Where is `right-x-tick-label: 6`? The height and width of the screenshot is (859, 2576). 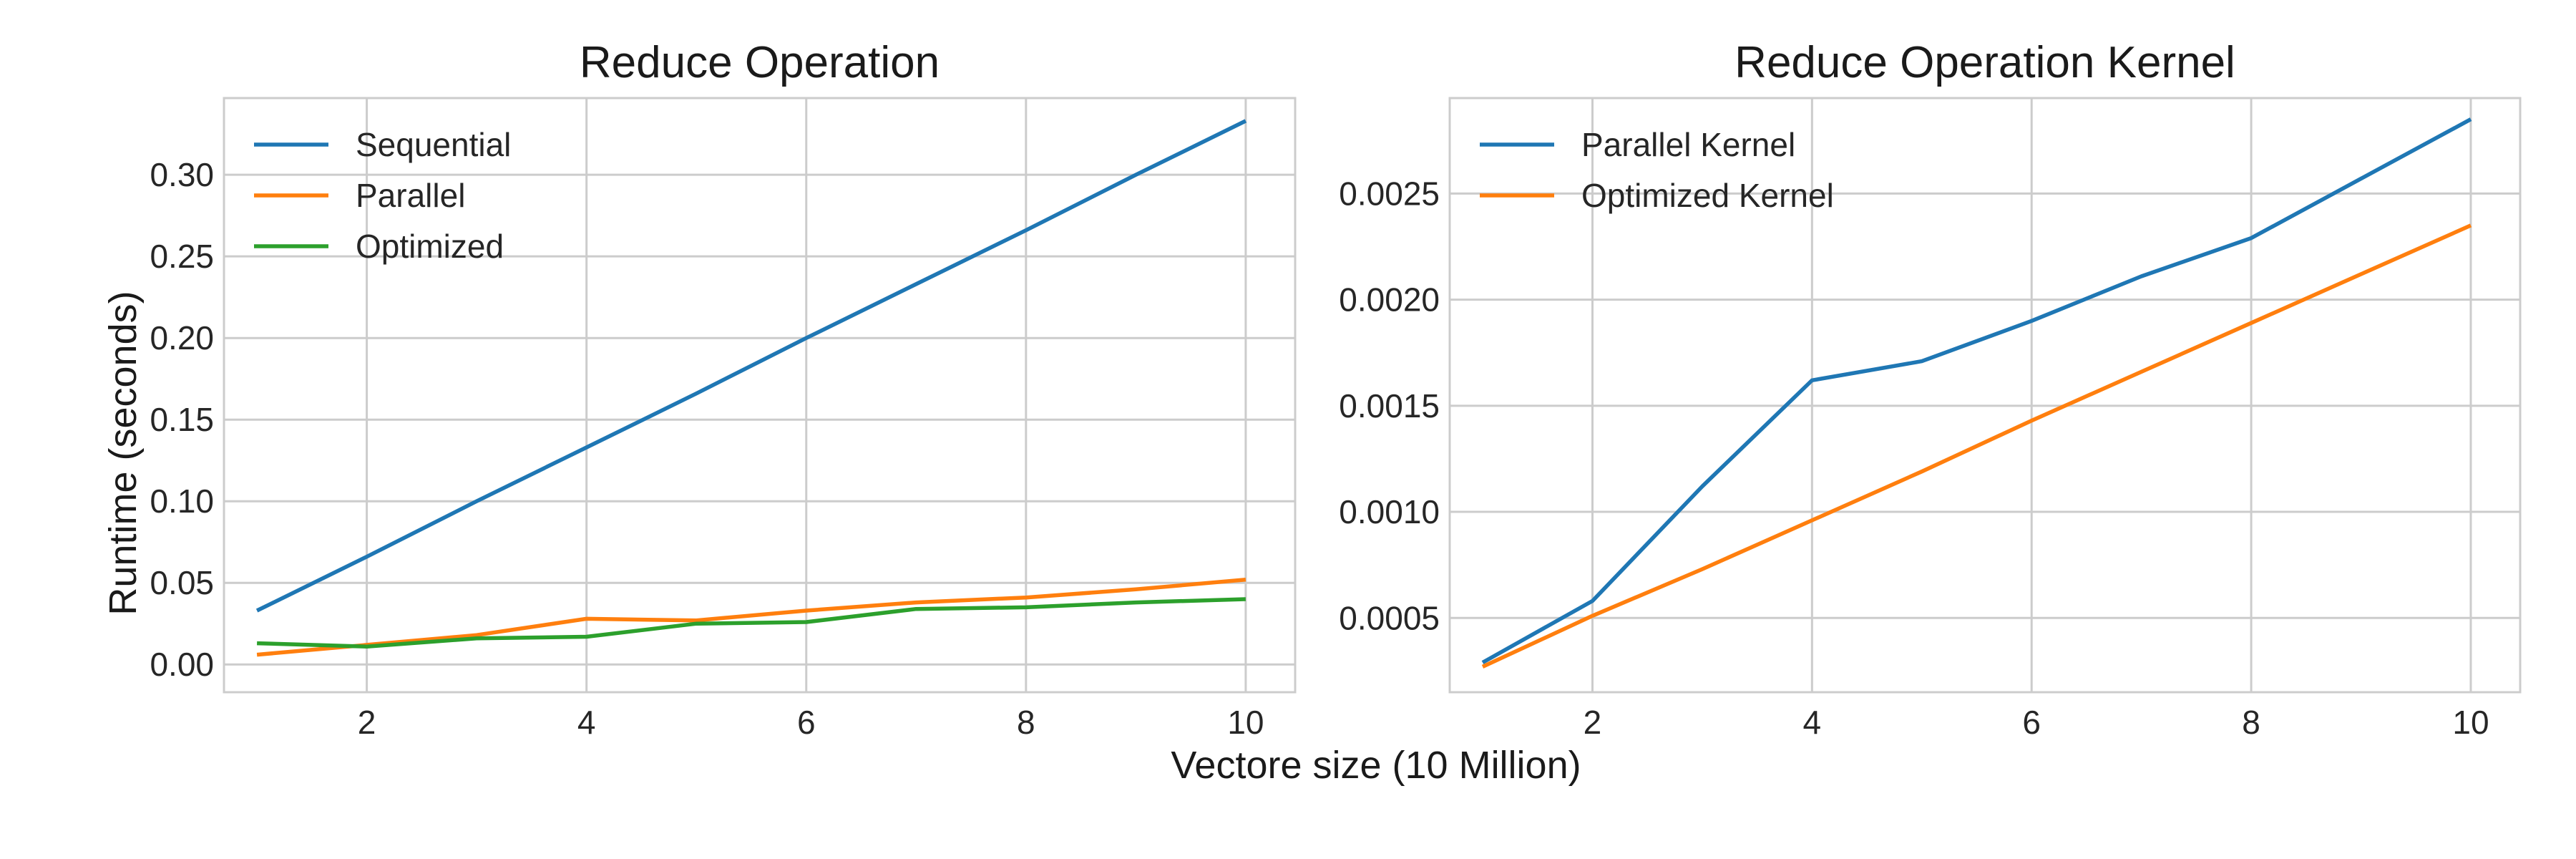
right-x-tick-label: 6 is located at coordinates (2031, 722).